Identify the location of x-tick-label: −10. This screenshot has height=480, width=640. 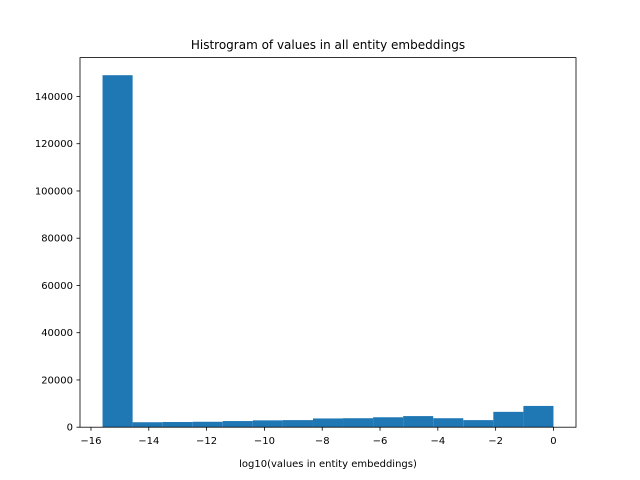
(264, 441).